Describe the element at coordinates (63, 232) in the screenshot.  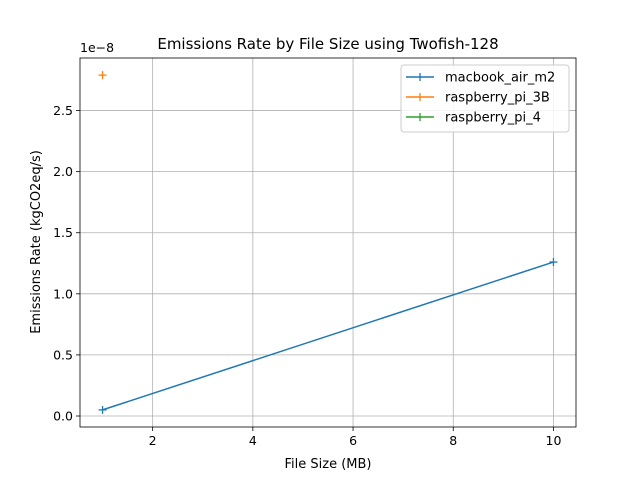
I see `y-tick-label: 1.5` at that location.